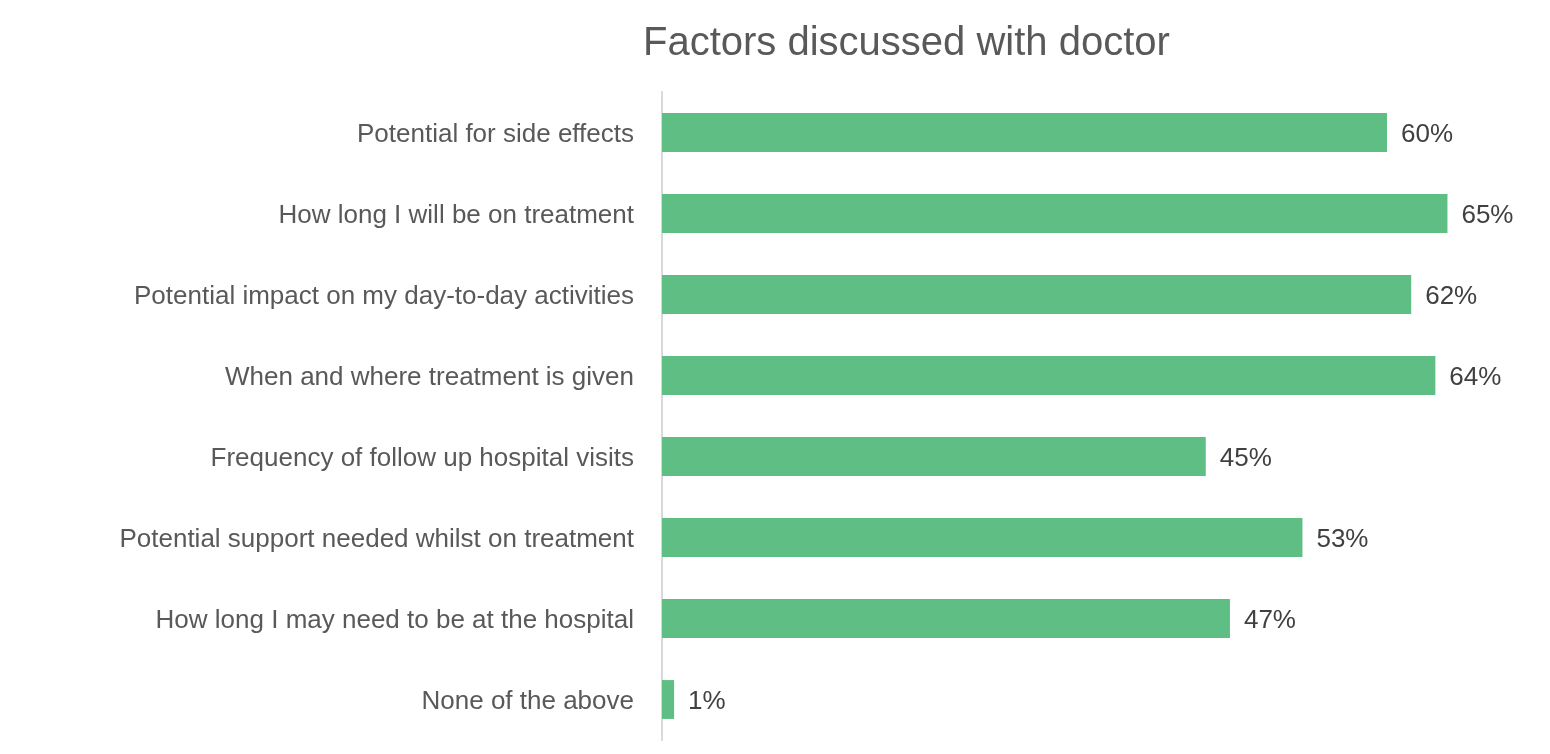 The width and height of the screenshot is (1550, 754). I want to click on y-tick-label: Potential impact on my day-to-day activities, so click(384, 294).